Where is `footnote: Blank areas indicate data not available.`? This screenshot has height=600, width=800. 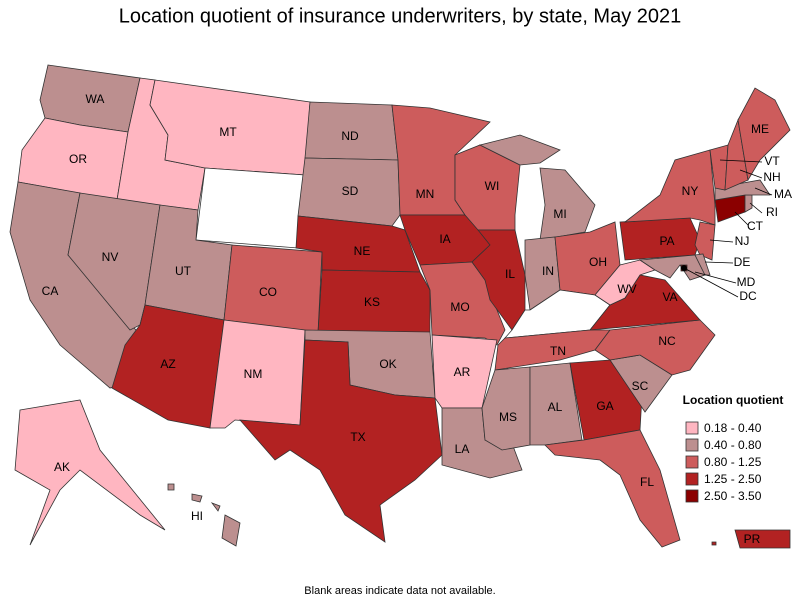
footnote: Blank areas indicate data not available. is located at coordinates (399, 591).